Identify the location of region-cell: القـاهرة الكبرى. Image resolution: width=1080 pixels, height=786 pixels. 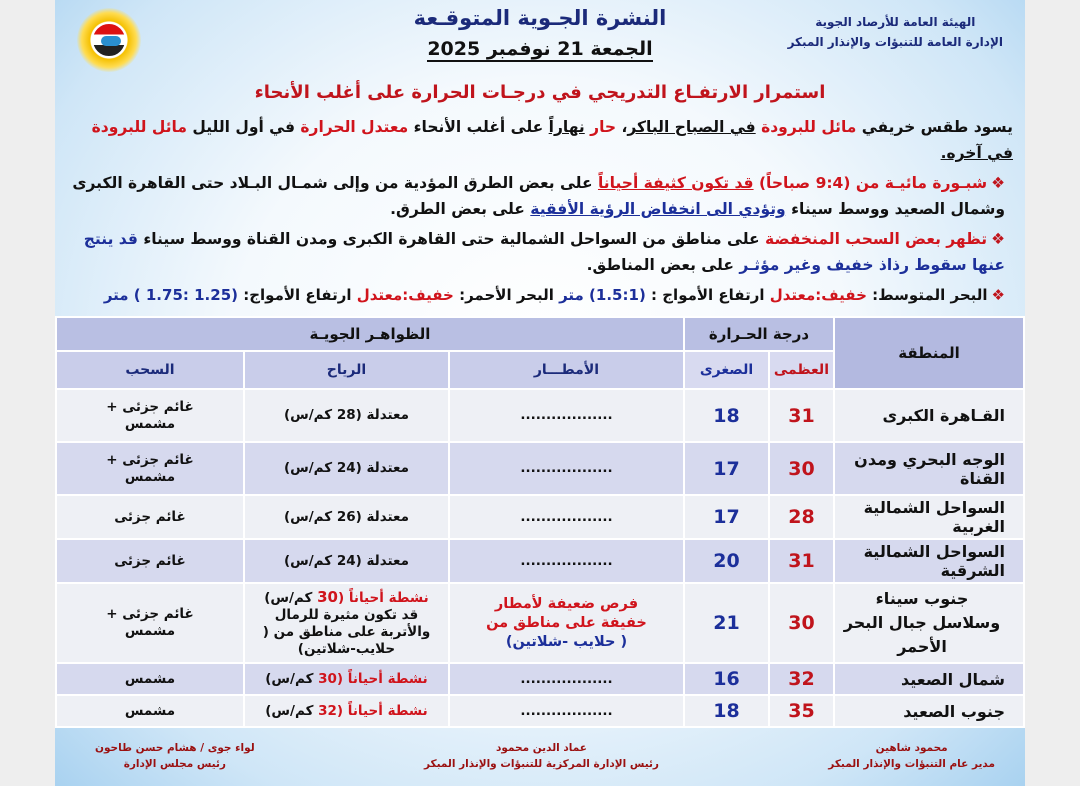
(929, 415).